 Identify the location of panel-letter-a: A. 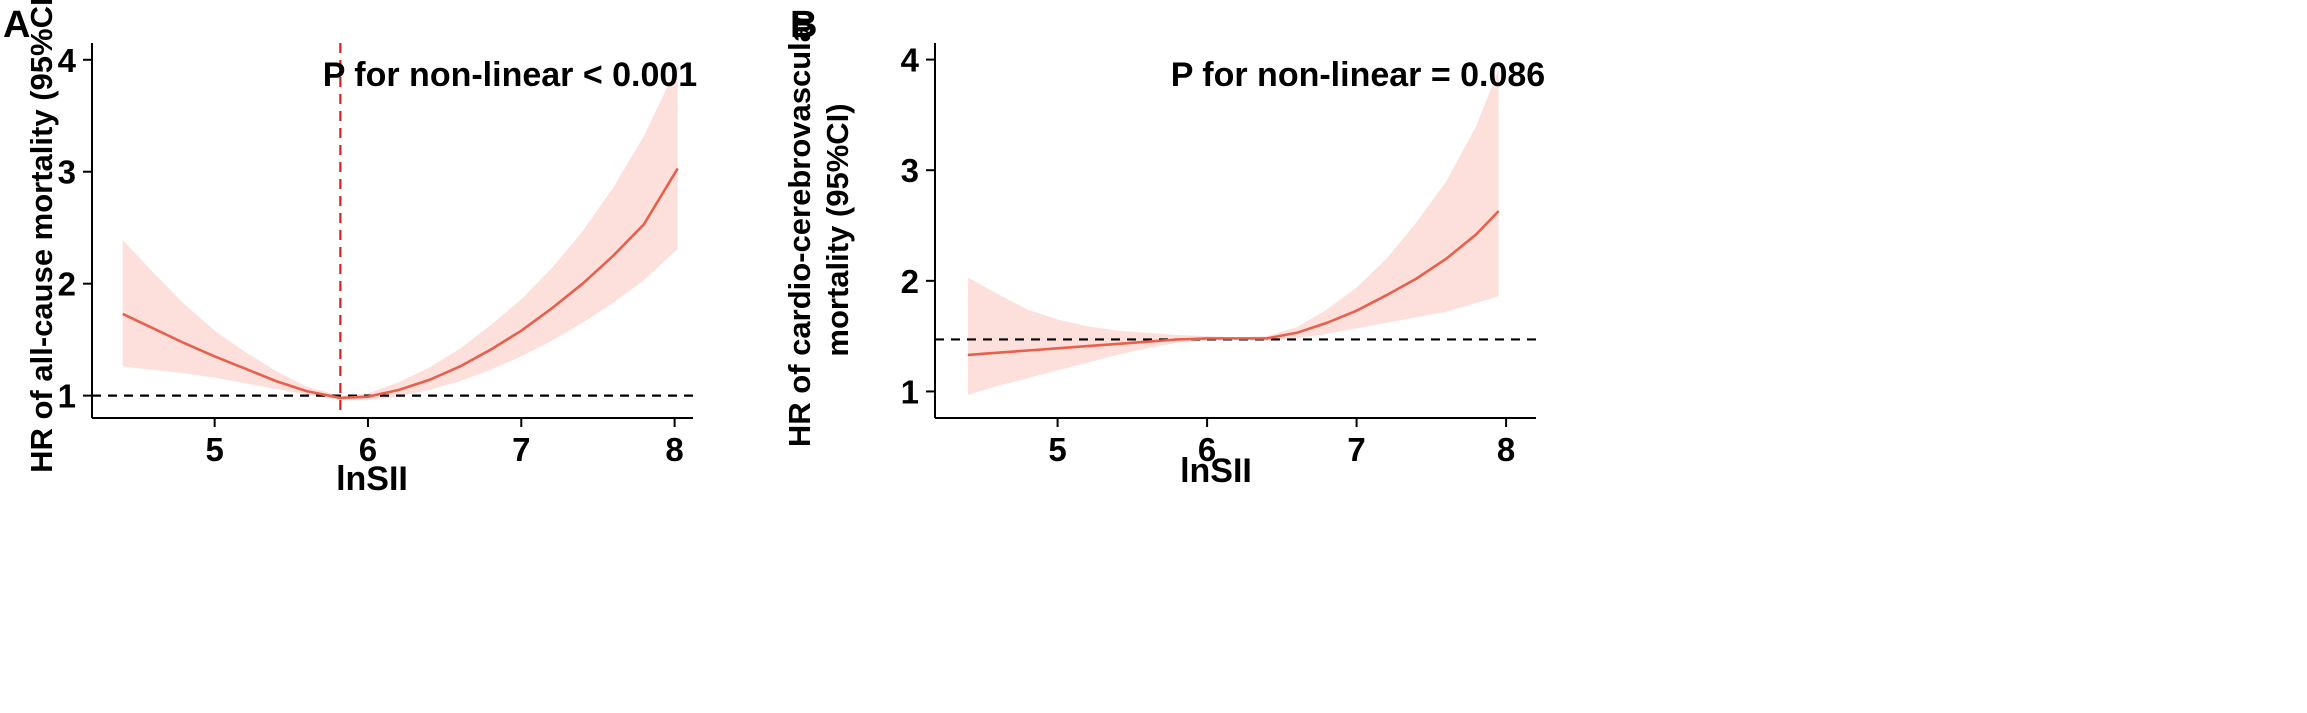
(16, 25).